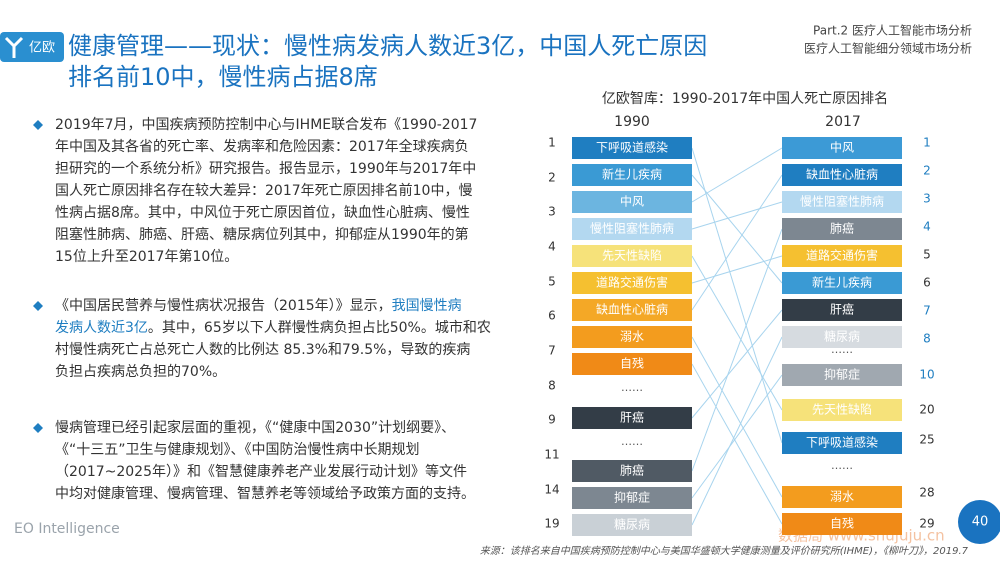  Describe the element at coordinates (888, 48) in the screenshot. I see `subsection: 医疗人工智能细分领域市场分析` at that location.